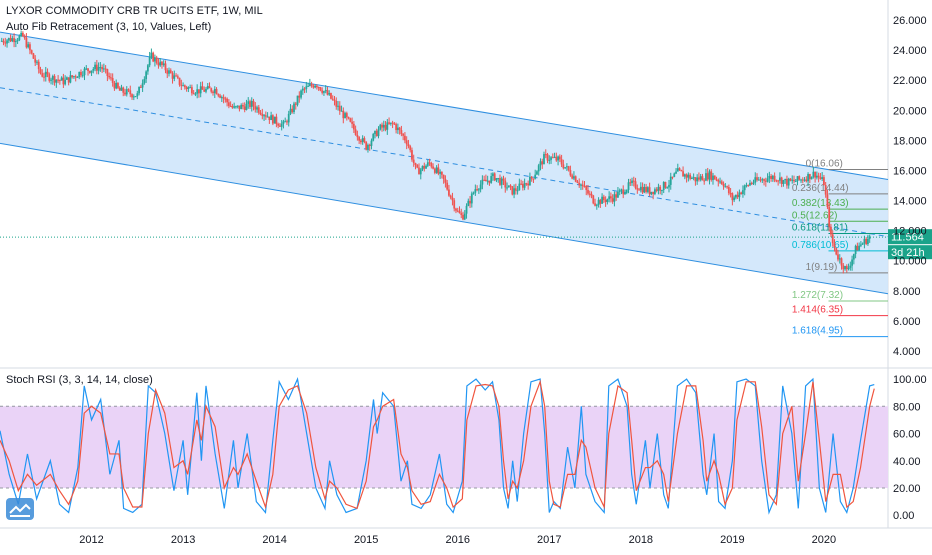 Image resolution: width=932 pixels, height=555 pixels. I want to click on stoch-axis-tick: 100.00, so click(910, 380).